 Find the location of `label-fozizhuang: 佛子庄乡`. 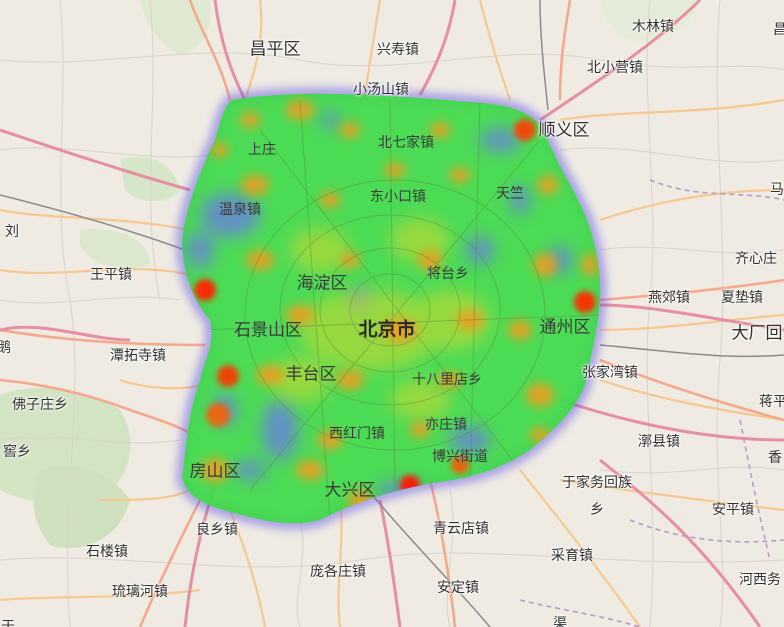

label-fozizhuang: 佛子庄乡 is located at coordinates (40, 405).